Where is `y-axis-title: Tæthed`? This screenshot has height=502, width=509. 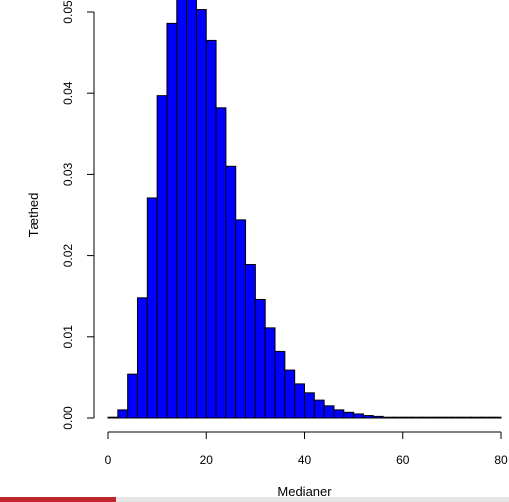
y-axis-title: Tæthed is located at coordinates (33, 215).